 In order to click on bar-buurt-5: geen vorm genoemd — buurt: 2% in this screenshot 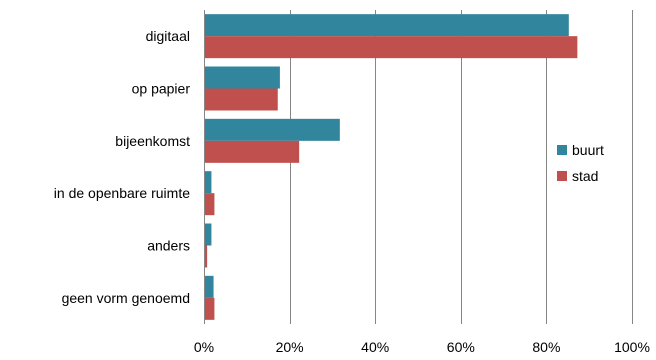, I will do `click(209, 286)`.